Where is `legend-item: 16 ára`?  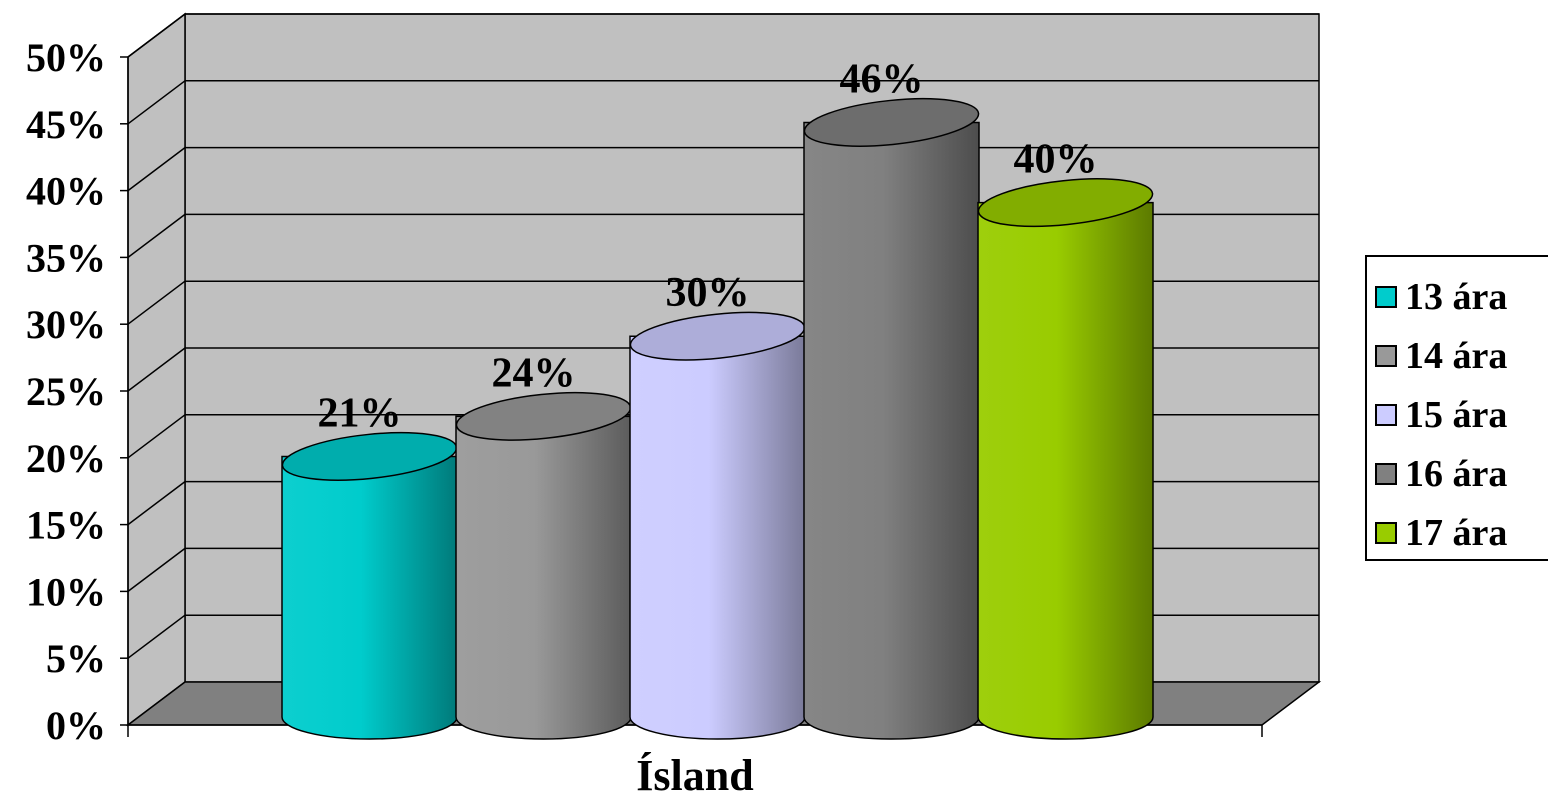 legend-item: 16 ára is located at coordinates (1441, 474).